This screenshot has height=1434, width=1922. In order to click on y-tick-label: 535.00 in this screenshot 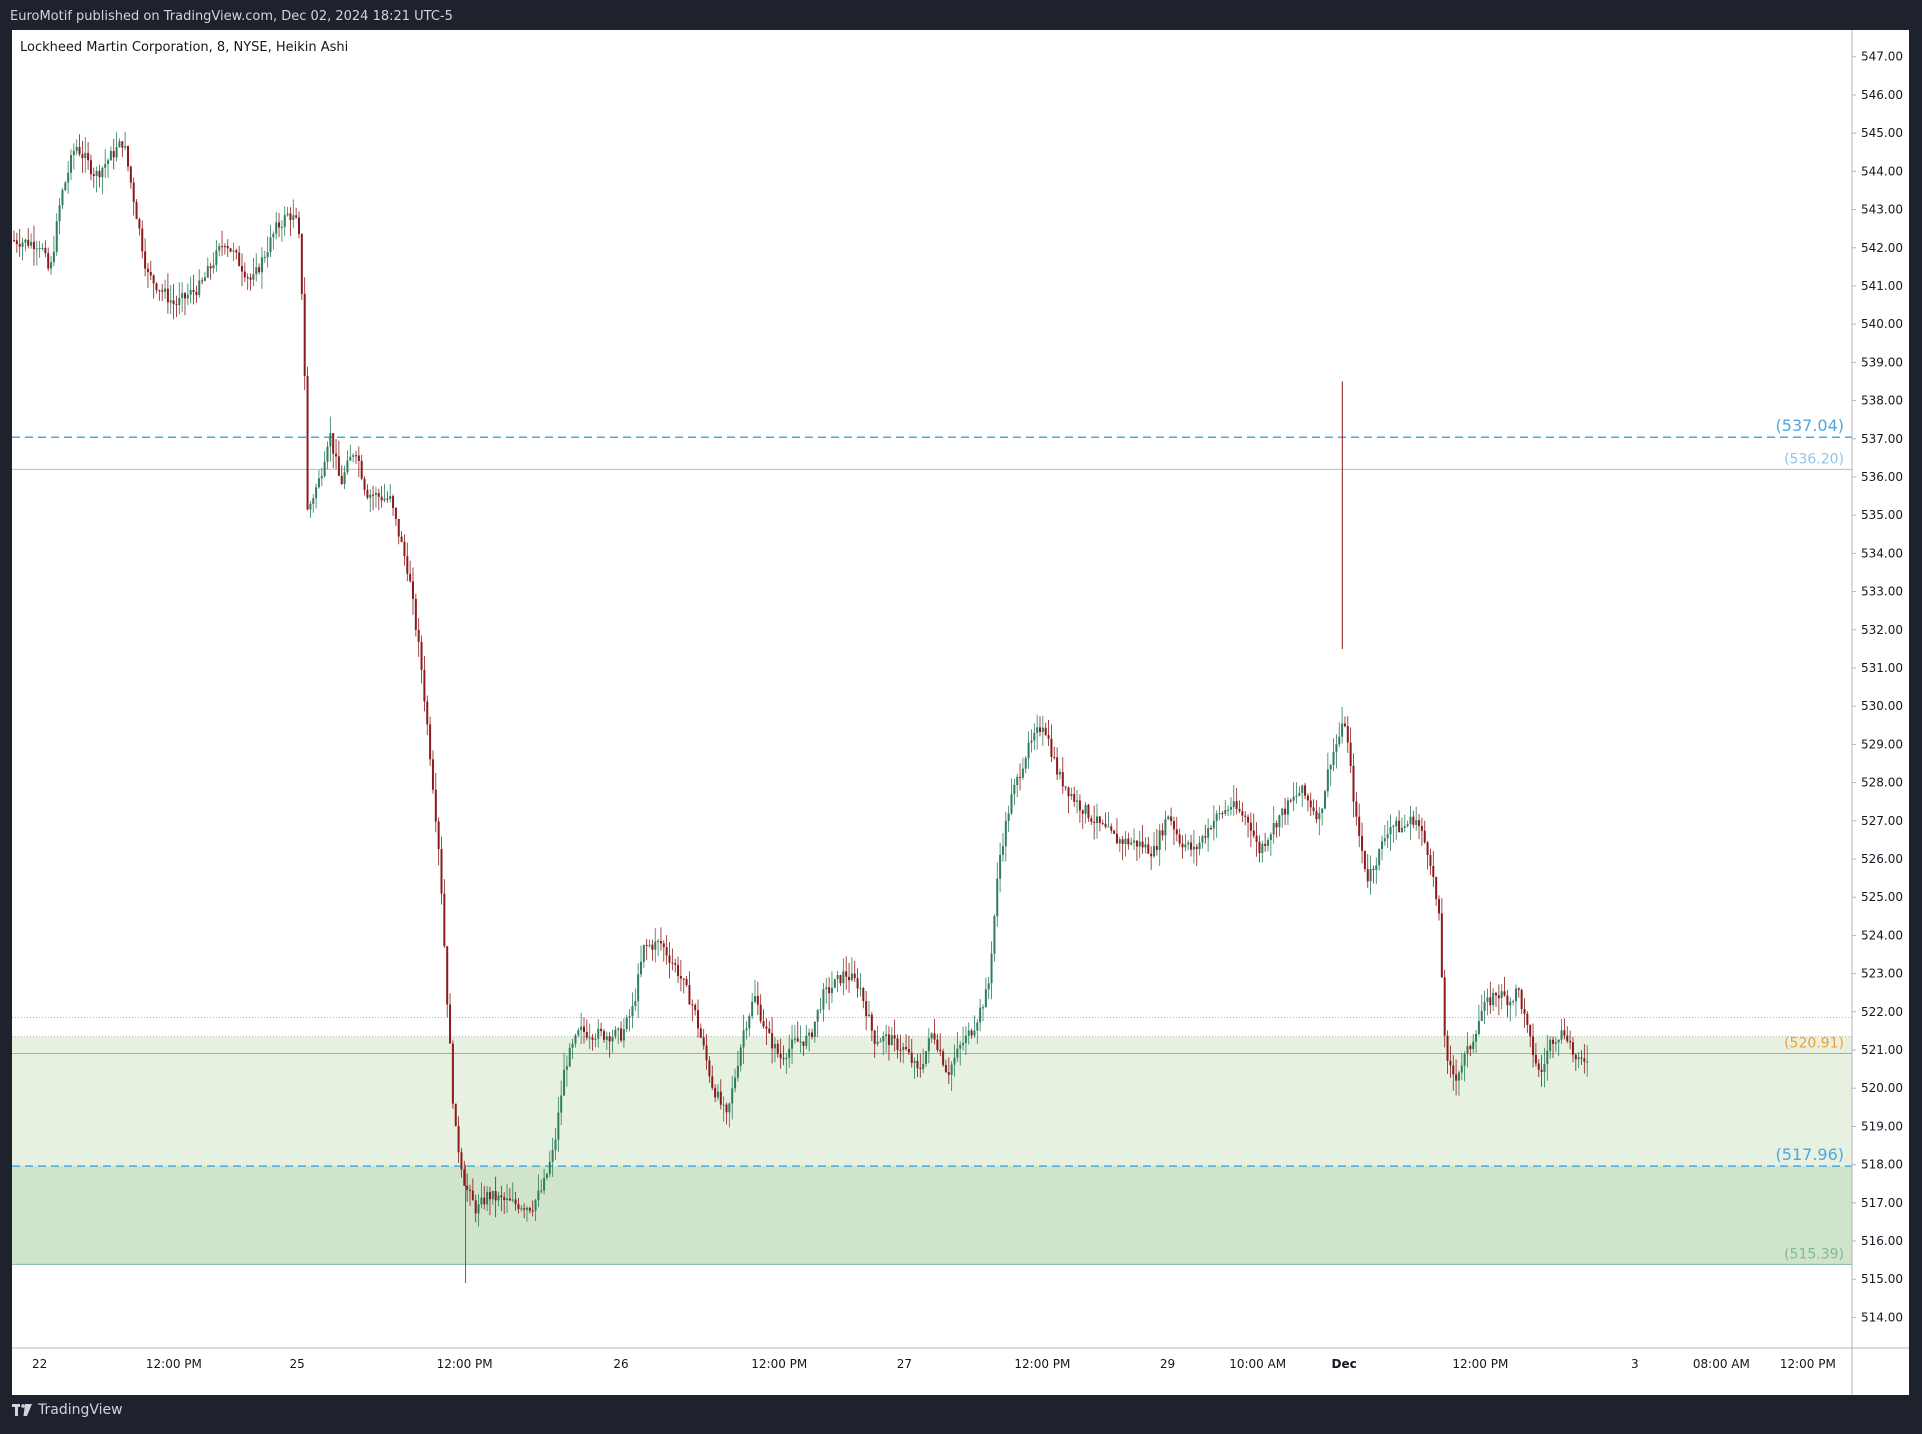, I will do `click(1882, 515)`.